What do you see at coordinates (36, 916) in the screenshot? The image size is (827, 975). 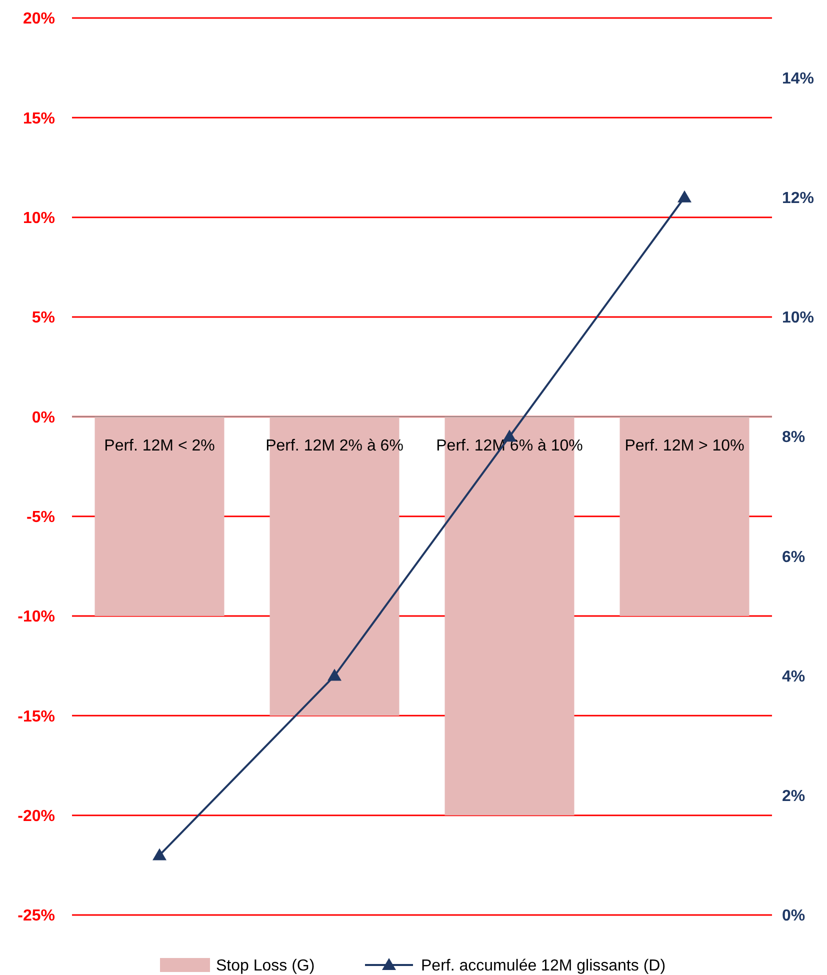 I see `y-tick-label: -25%` at bounding box center [36, 916].